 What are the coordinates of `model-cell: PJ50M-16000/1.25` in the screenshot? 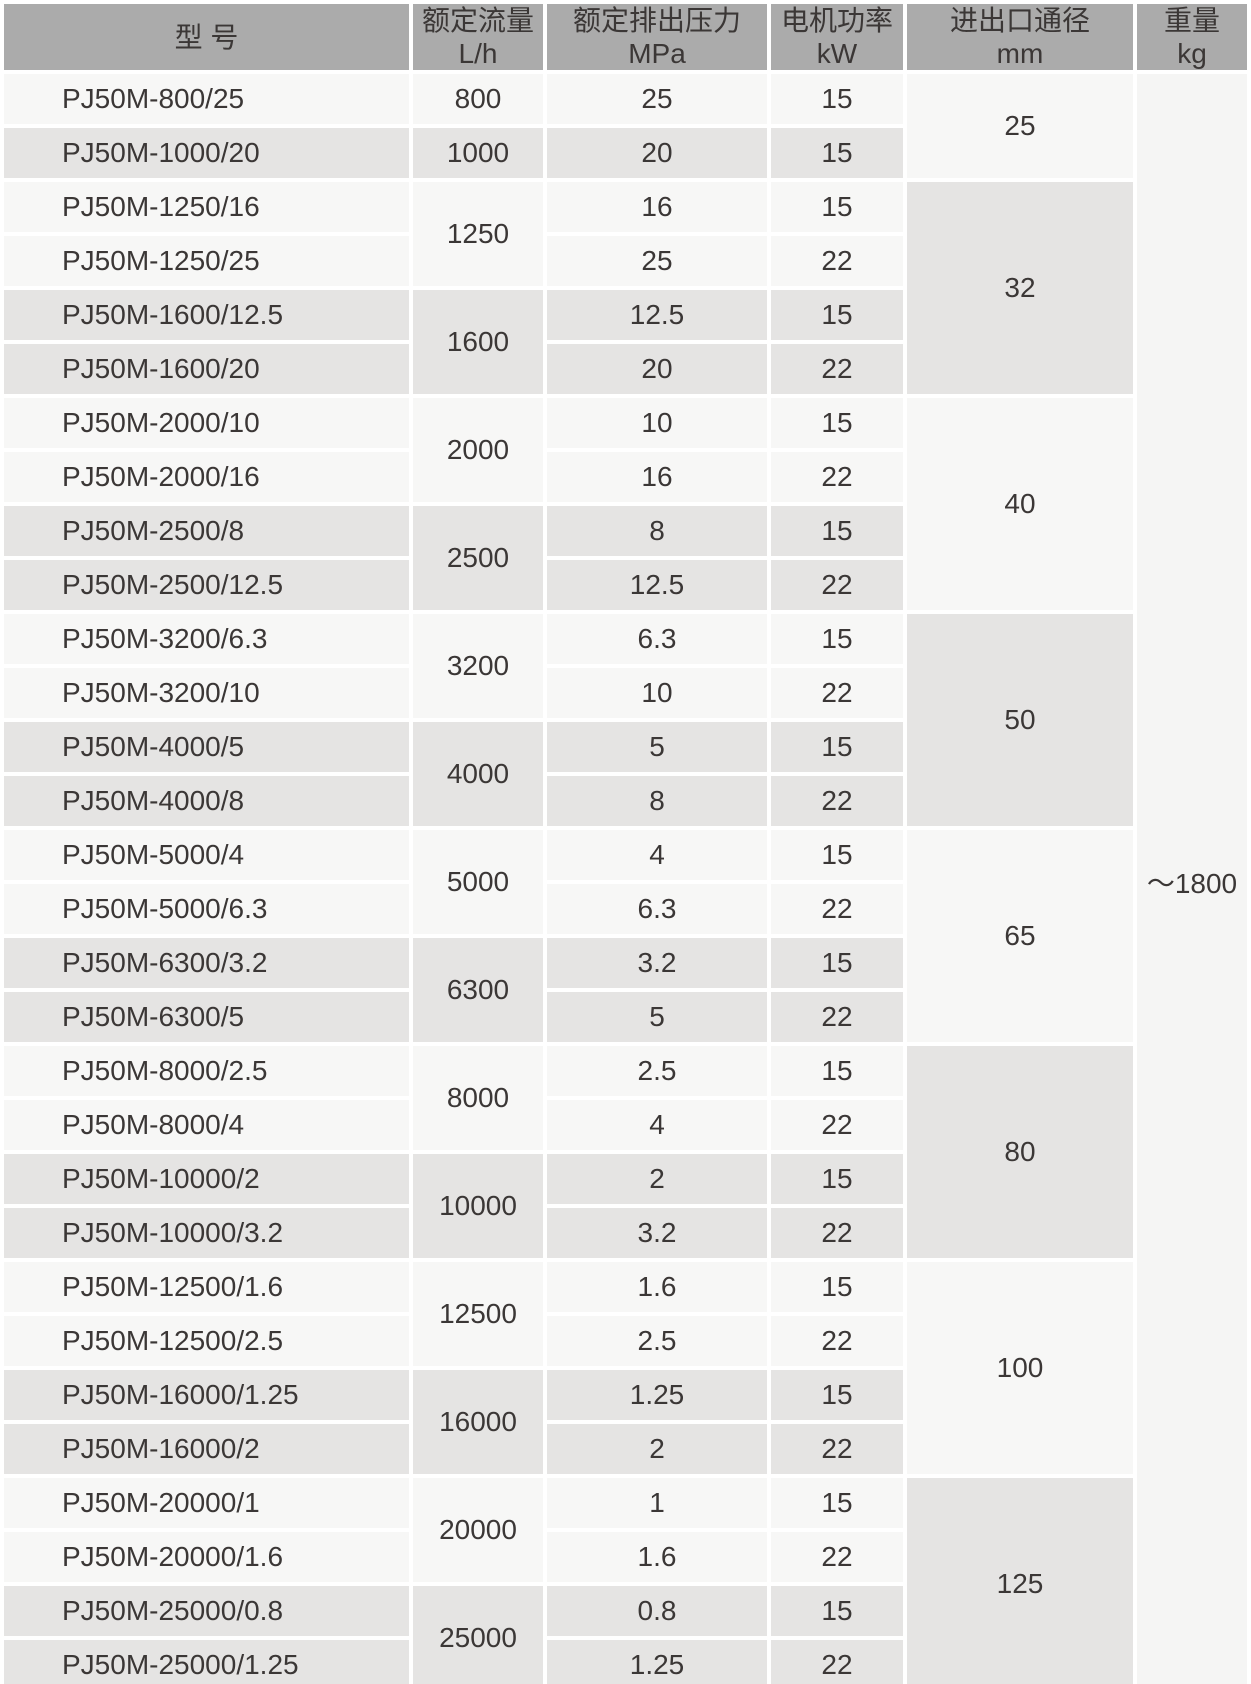 It's located at (206, 1395).